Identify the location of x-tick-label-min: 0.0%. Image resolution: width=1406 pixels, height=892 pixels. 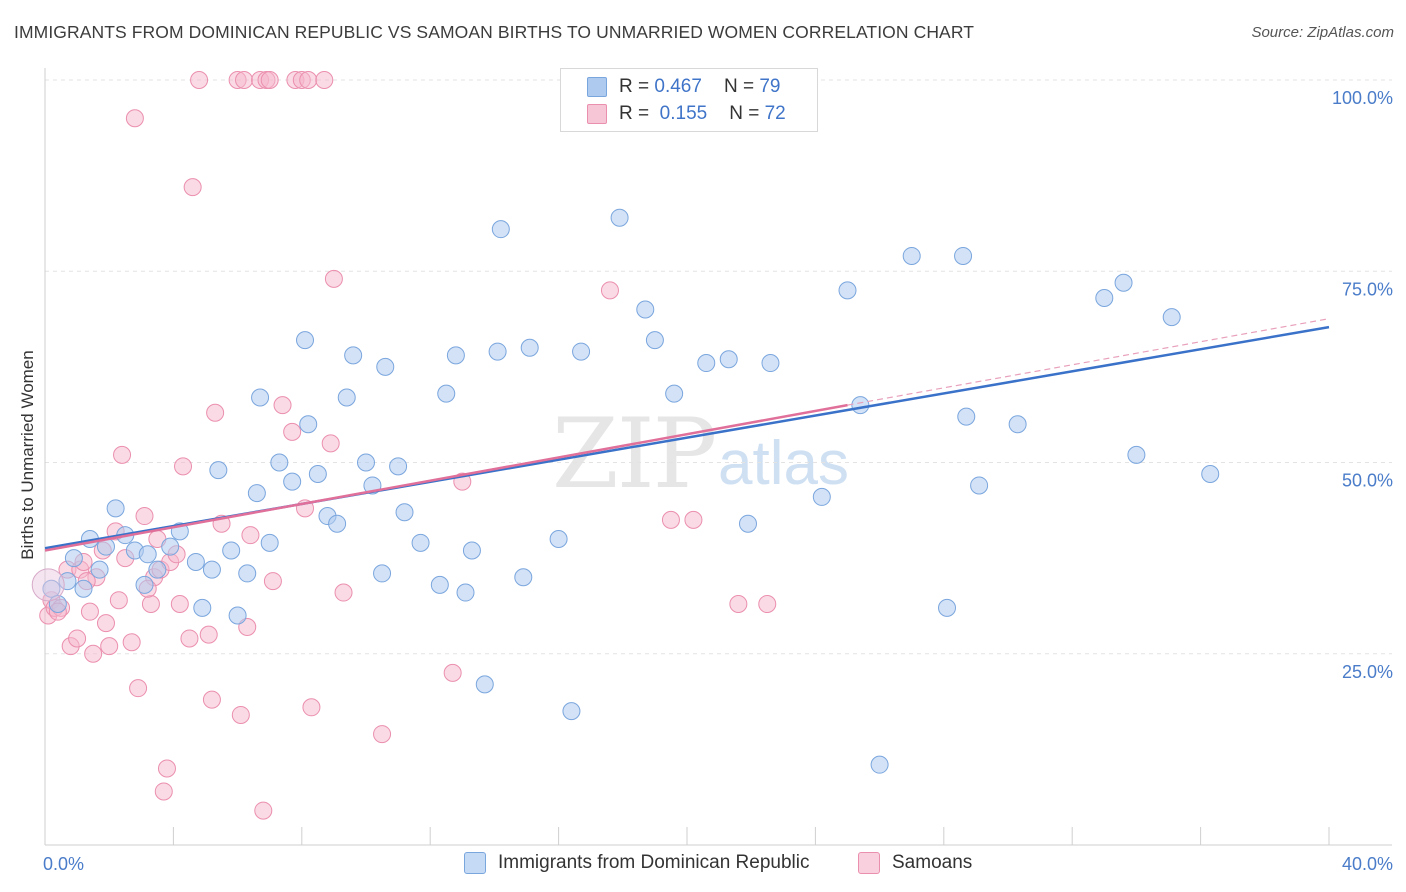
(63, 864).